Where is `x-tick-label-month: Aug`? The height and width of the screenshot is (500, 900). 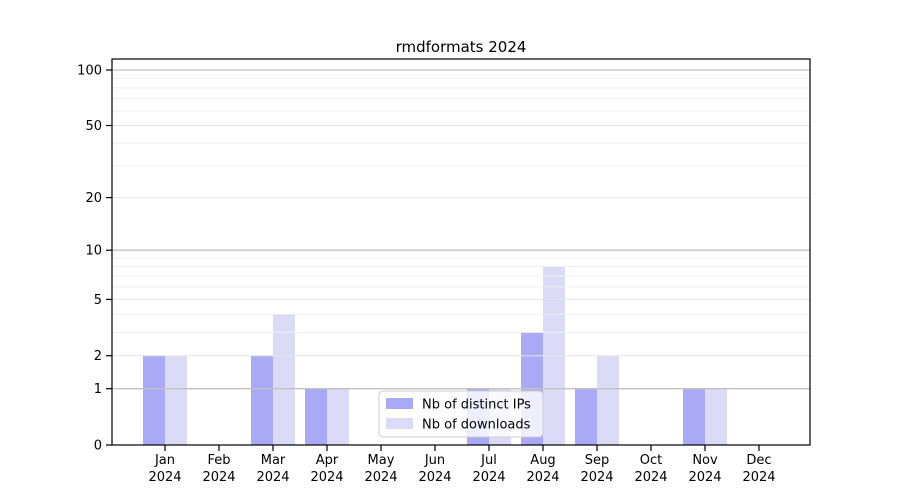
x-tick-label-month: Aug is located at coordinates (542, 460).